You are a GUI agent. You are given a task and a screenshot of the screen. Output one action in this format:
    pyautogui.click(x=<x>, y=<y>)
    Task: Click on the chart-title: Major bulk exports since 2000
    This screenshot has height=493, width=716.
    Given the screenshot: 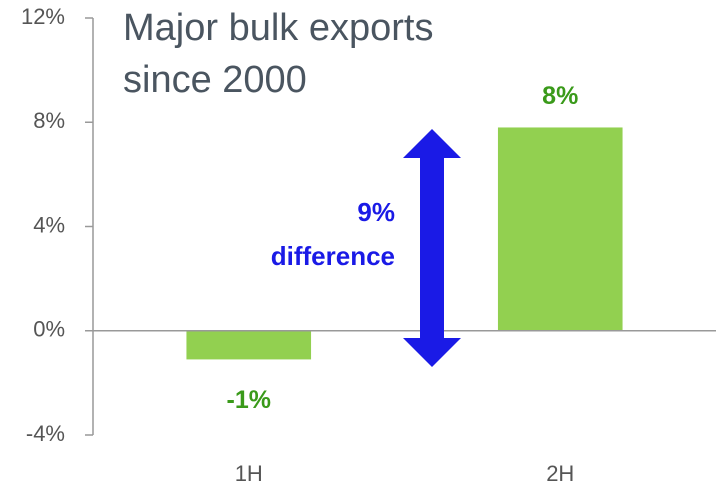 What is the action you would take?
    pyautogui.click(x=278, y=54)
    